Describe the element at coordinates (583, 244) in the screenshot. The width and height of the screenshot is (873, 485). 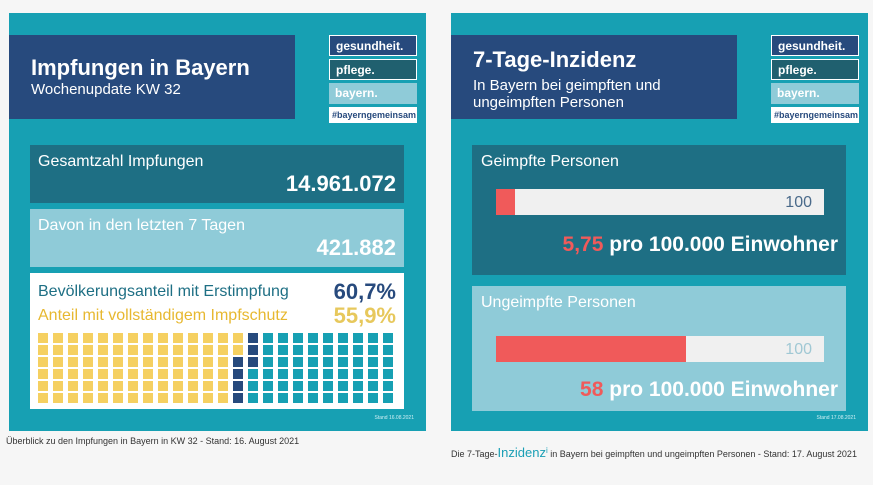
I see `vaccinated-rate-value: 5,75` at that location.